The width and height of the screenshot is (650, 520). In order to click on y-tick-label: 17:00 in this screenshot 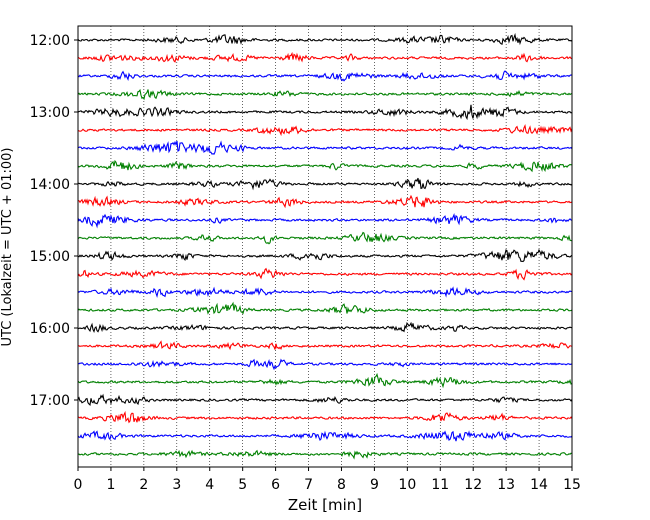, I will do `click(50, 401)`.